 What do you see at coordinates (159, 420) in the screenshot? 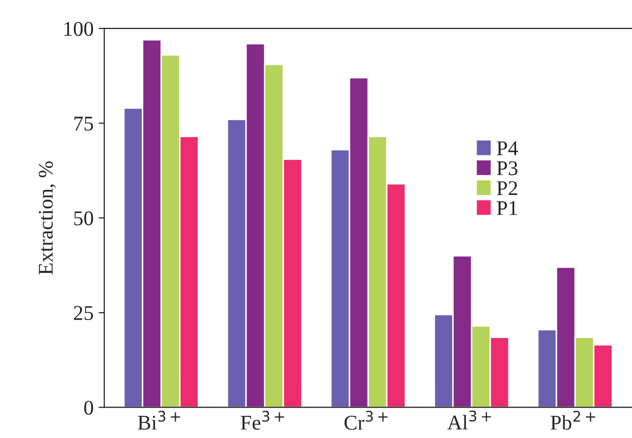
I see `x-tick-label: Bi$^{3+}$` at bounding box center [159, 420].